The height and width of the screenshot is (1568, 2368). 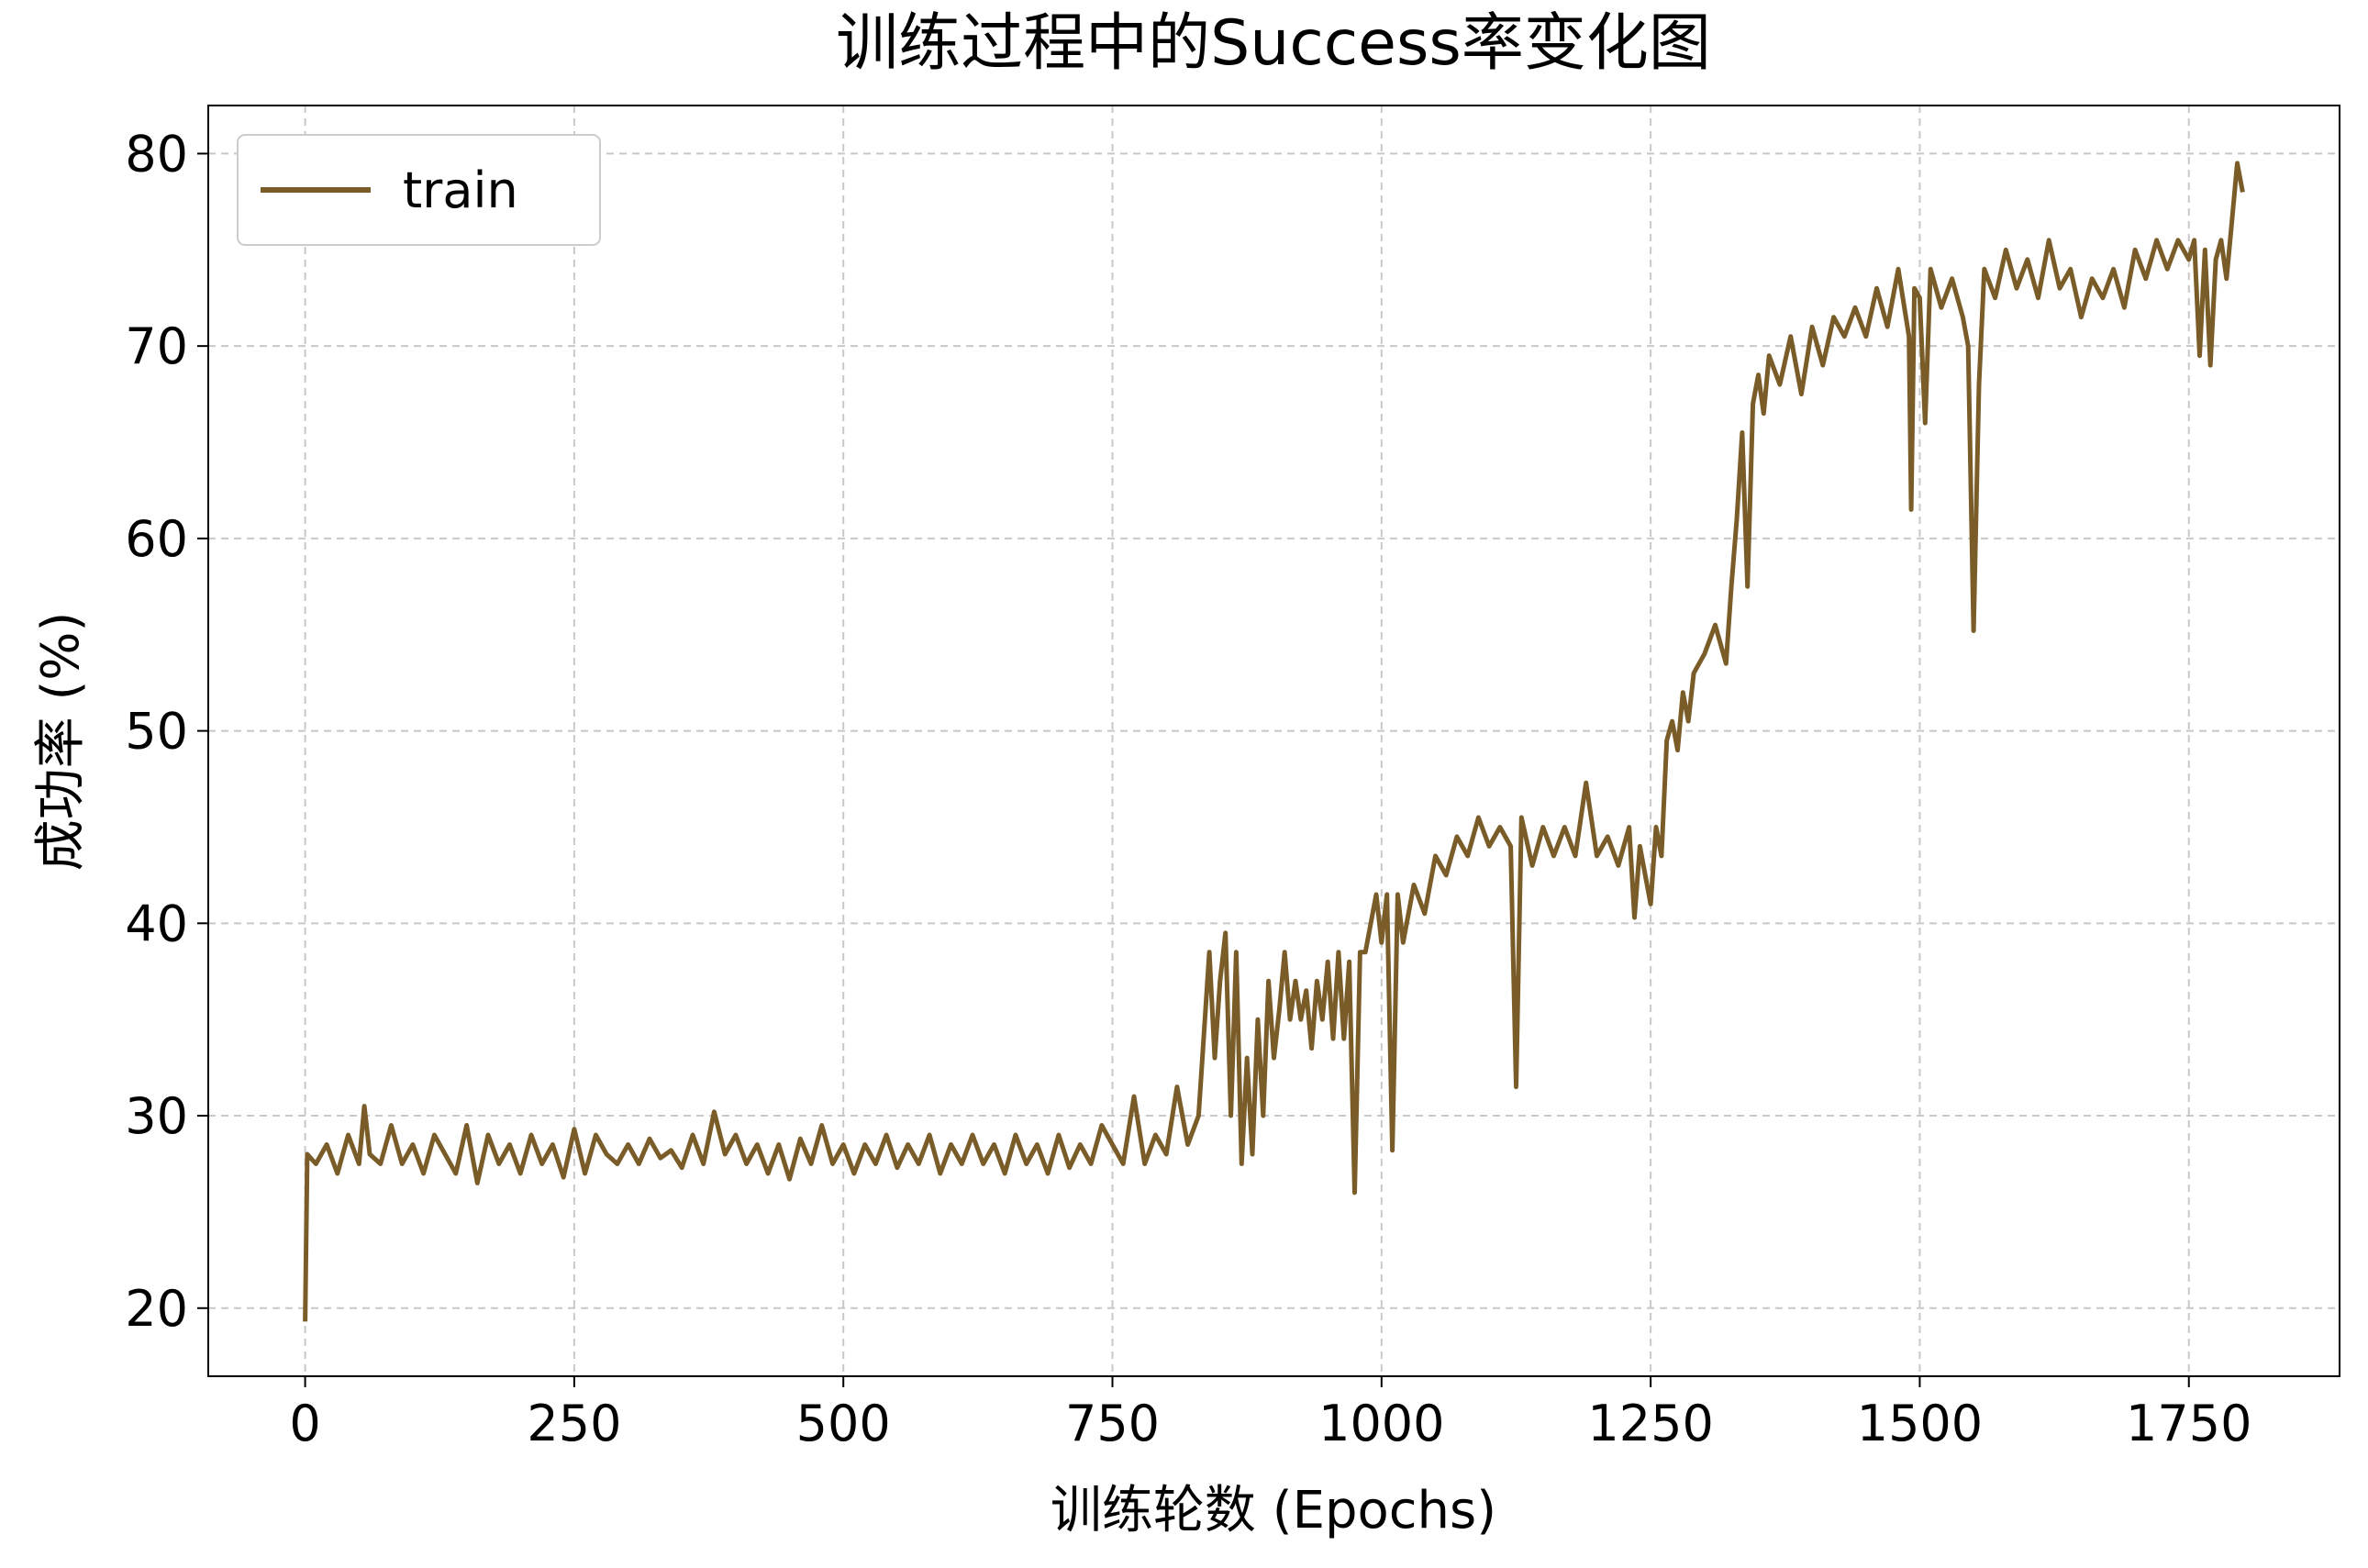 I want to click on legend-box, so click(x=419, y=190).